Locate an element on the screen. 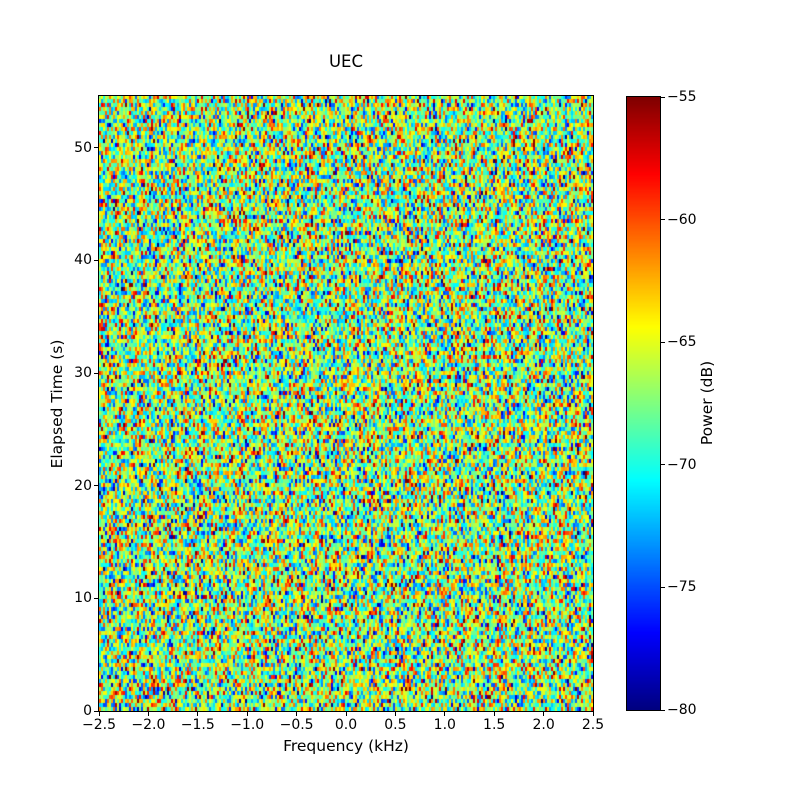 The height and width of the screenshot is (800, 800). x-axis-label: Frequency (kHz) is located at coordinates (346, 746).